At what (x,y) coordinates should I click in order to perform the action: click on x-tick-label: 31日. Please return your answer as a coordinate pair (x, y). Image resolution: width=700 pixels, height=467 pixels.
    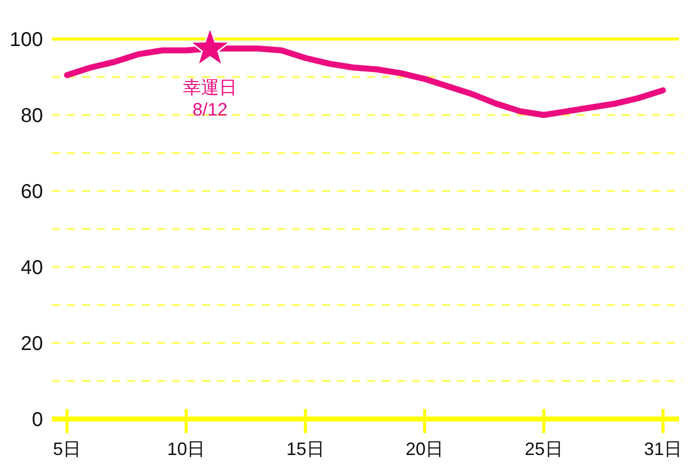
    Looking at the image, I should click on (663, 449).